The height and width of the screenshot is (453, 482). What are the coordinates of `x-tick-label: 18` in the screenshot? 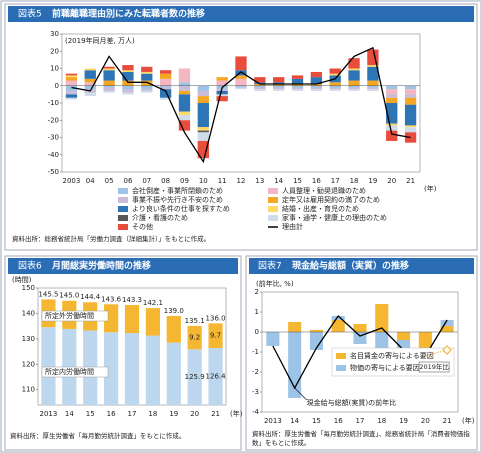 It's located at (381, 421).